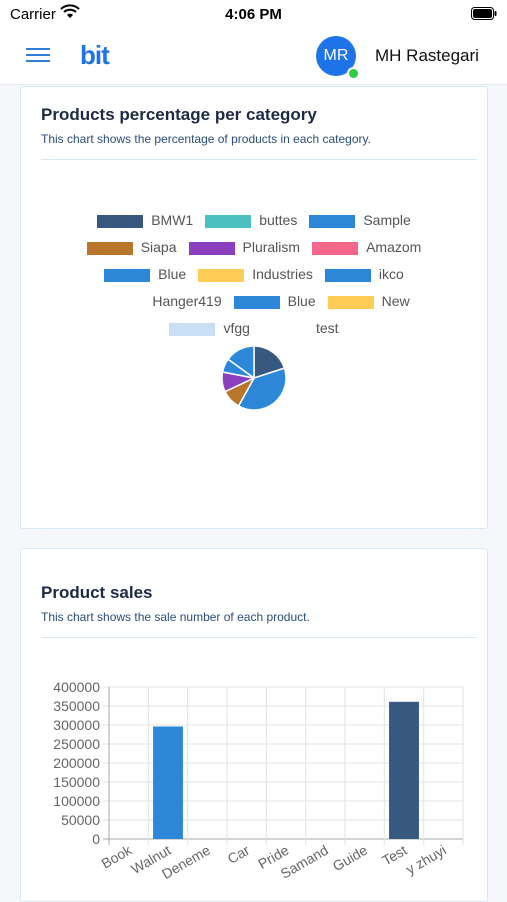  I want to click on y-tick-label: 350000, so click(76, 706).